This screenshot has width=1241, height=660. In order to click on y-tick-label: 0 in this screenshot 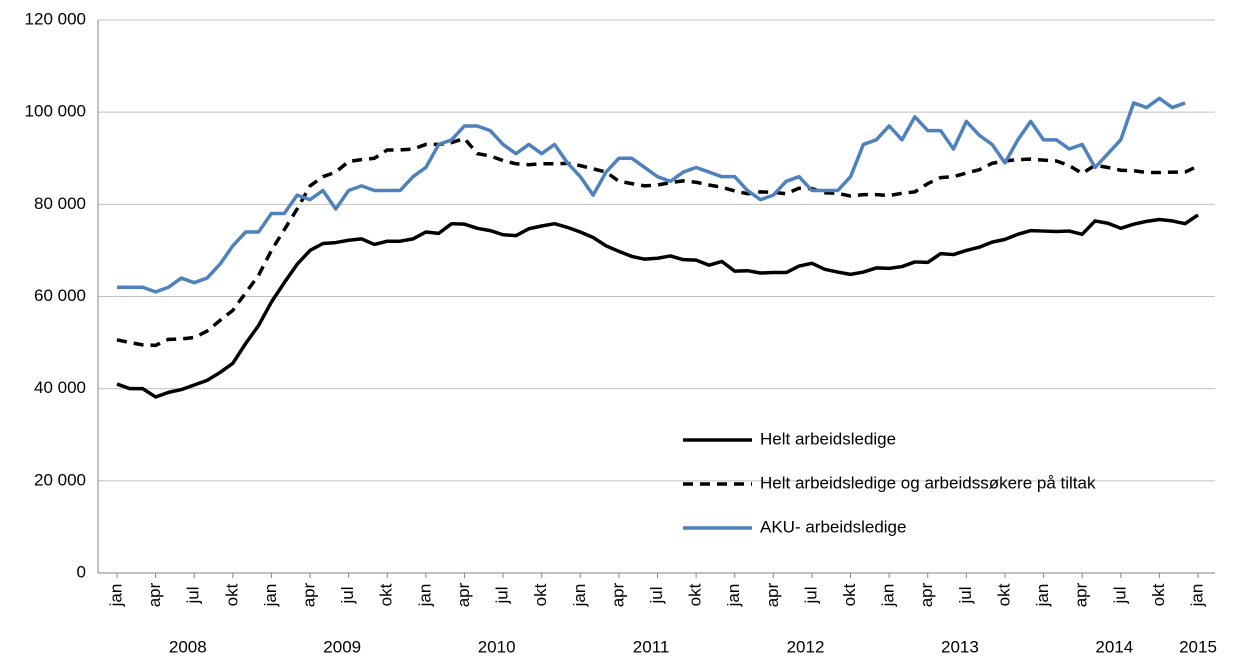, I will do `click(81, 571)`.